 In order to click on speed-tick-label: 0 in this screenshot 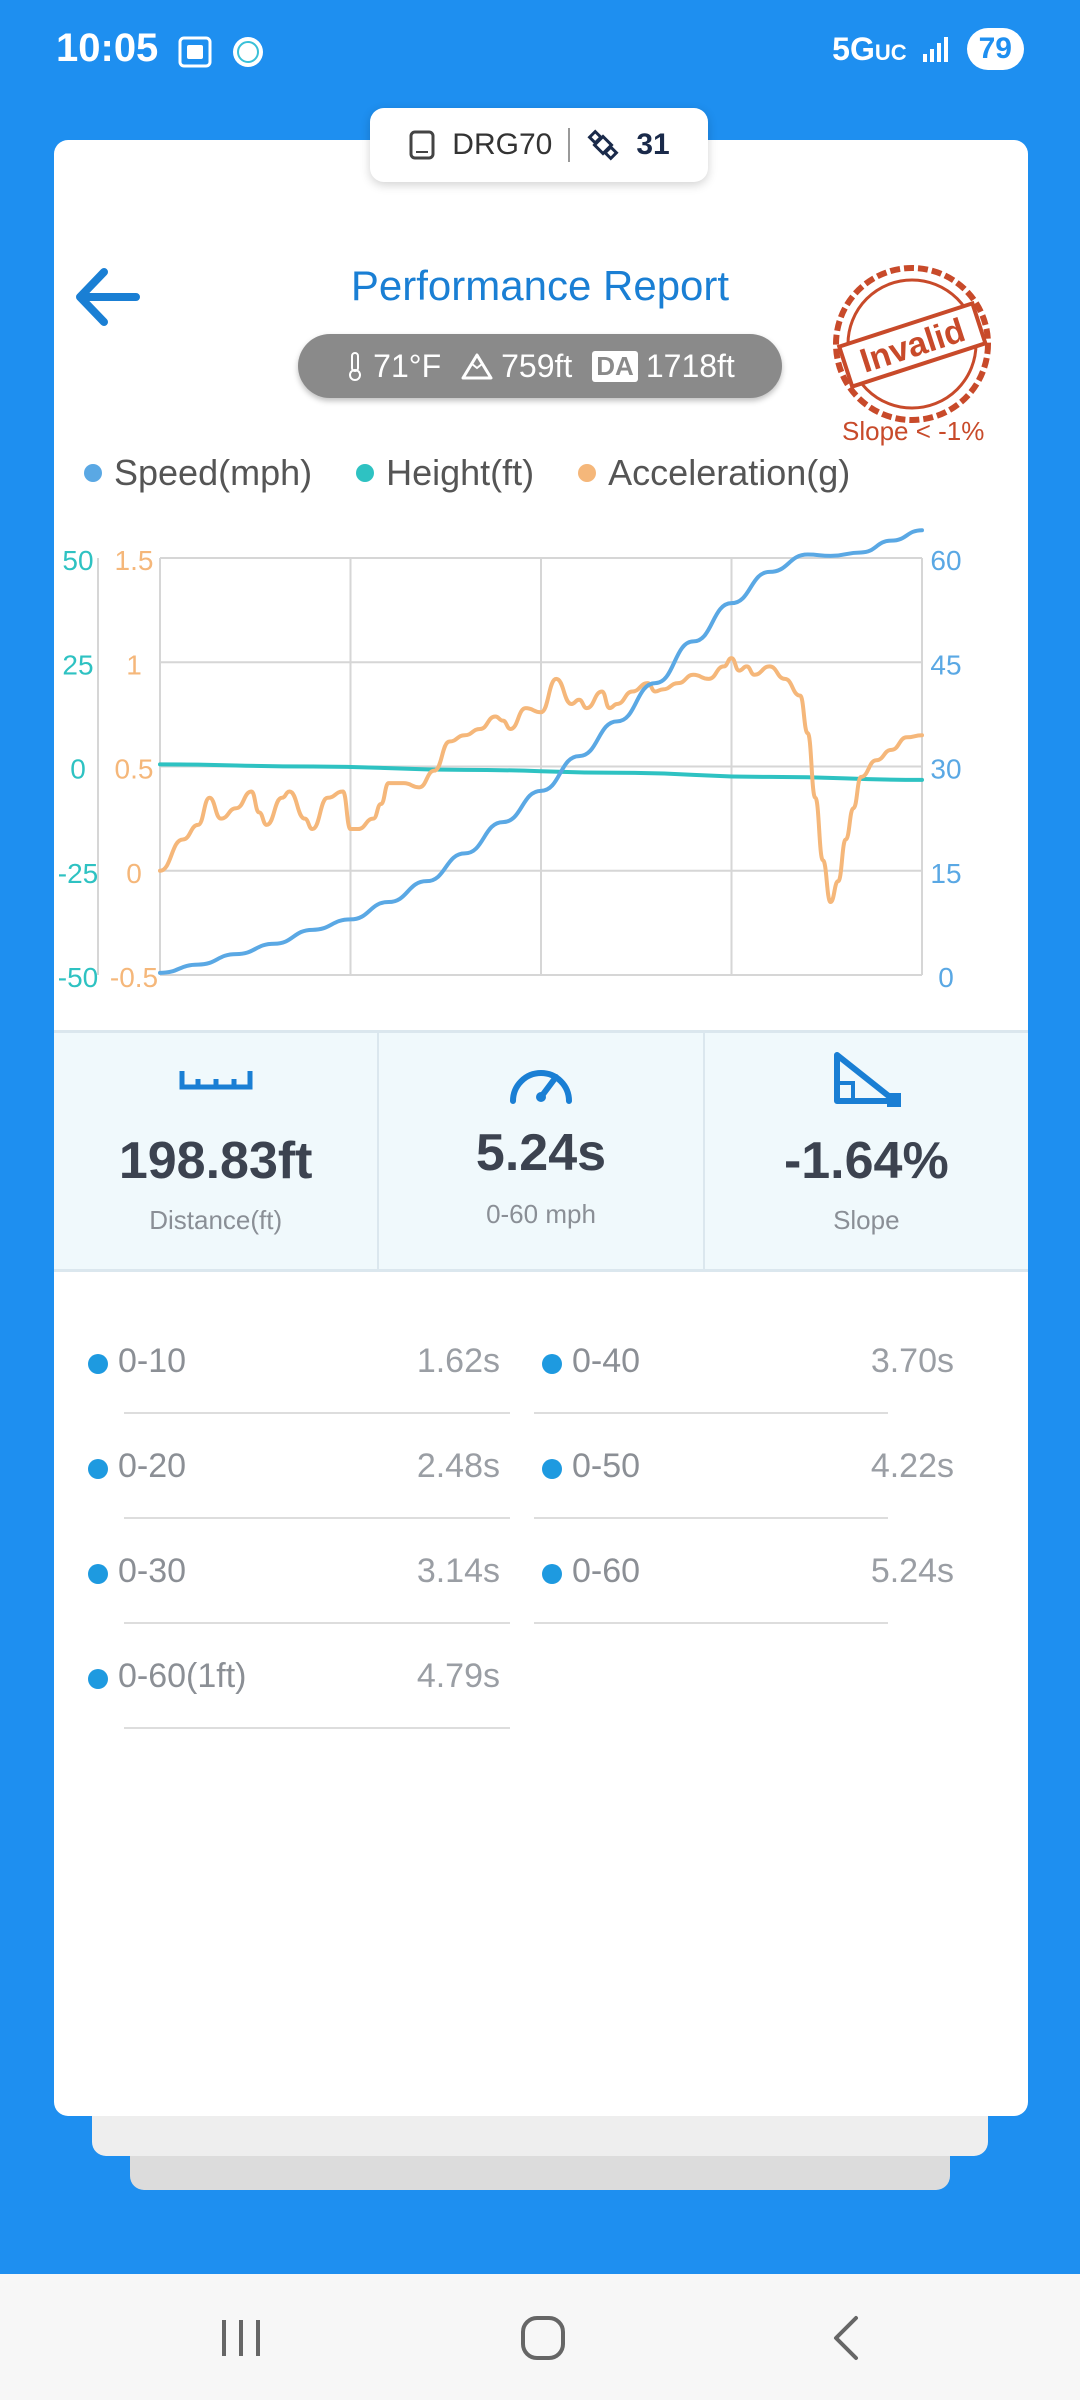, I will do `click(946, 976)`.